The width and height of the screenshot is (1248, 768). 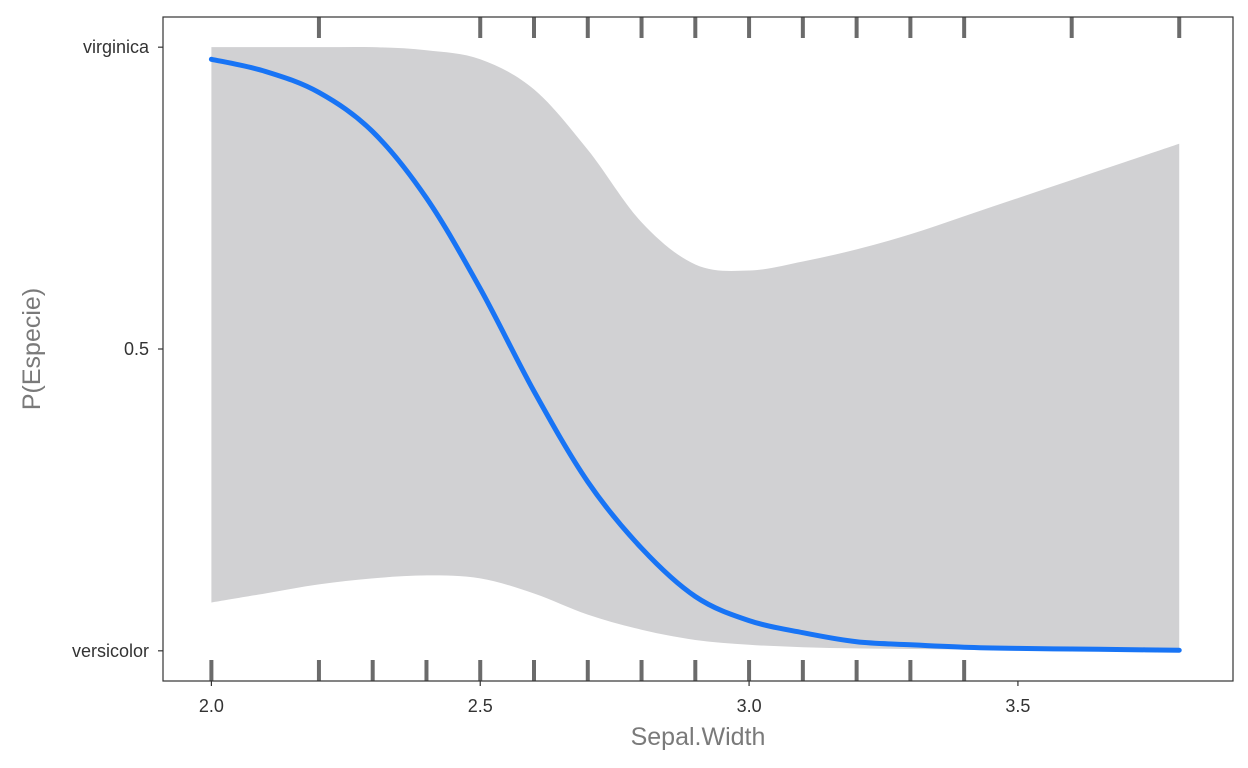 I want to click on y-tick-label: versicolor, so click(x=110, y=651).